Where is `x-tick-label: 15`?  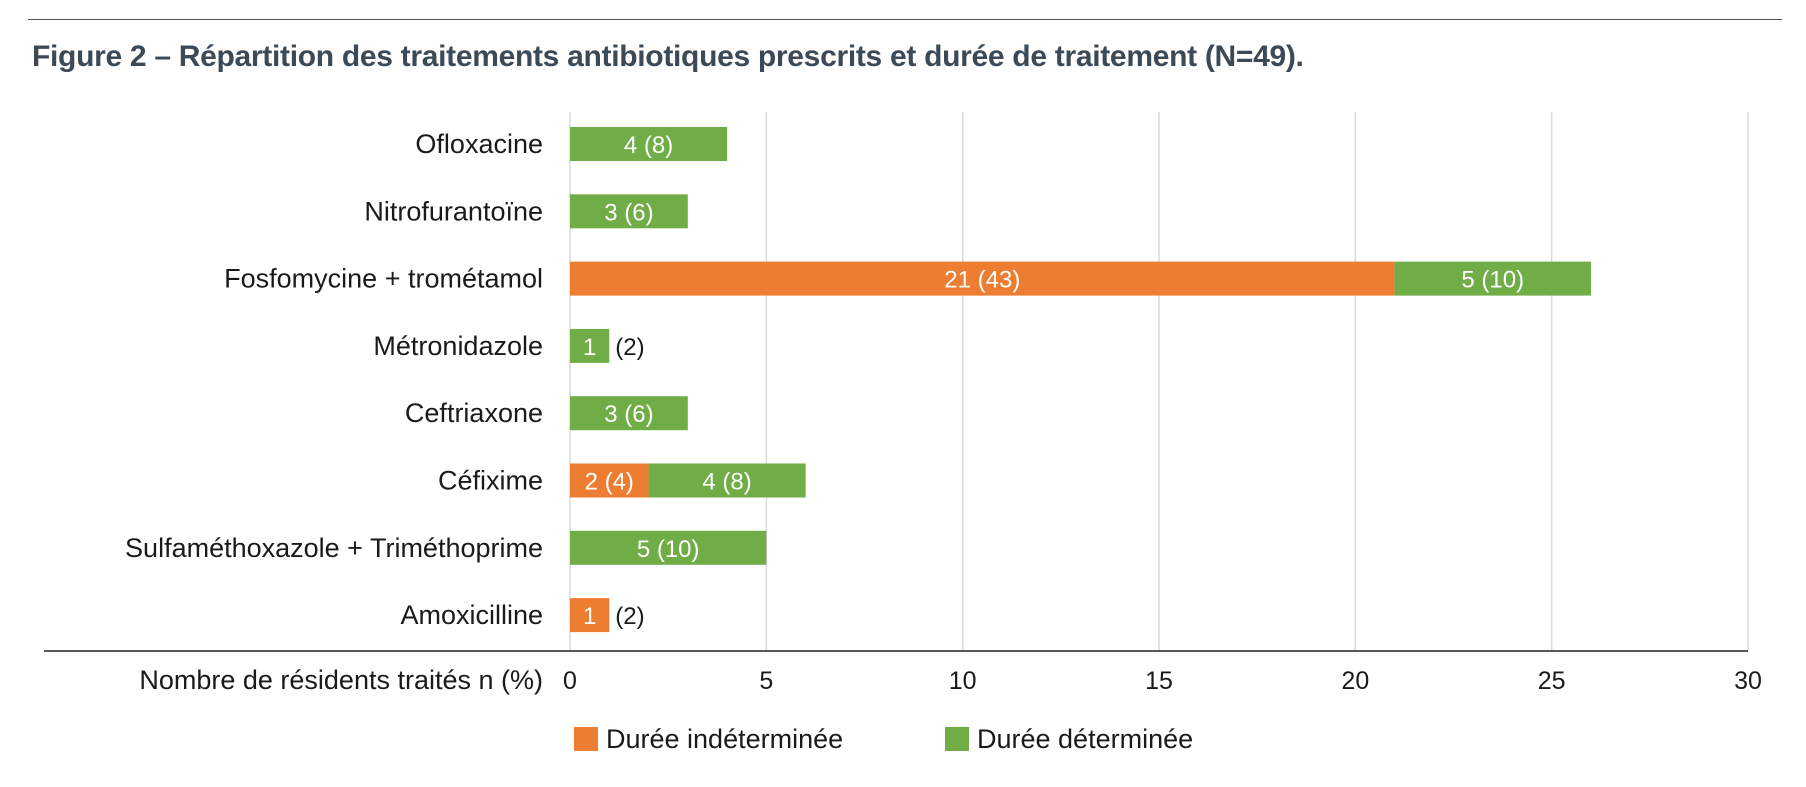
x-tick-label: 15 is located at coordinates (1159, 681).